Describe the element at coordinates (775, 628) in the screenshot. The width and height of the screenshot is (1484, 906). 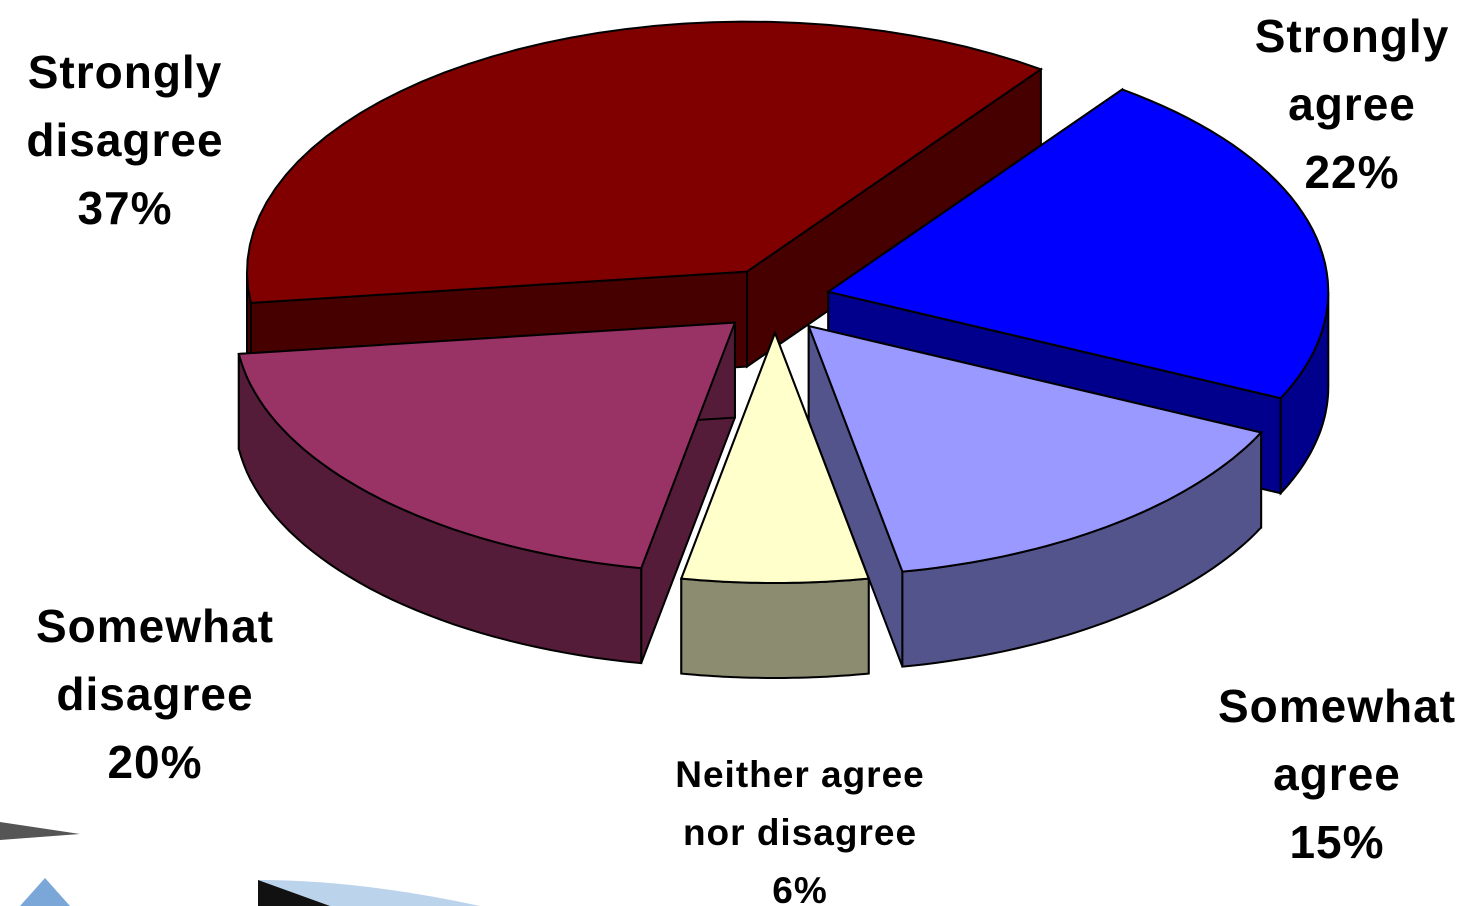
I see `slice-outer-wall` at that location.